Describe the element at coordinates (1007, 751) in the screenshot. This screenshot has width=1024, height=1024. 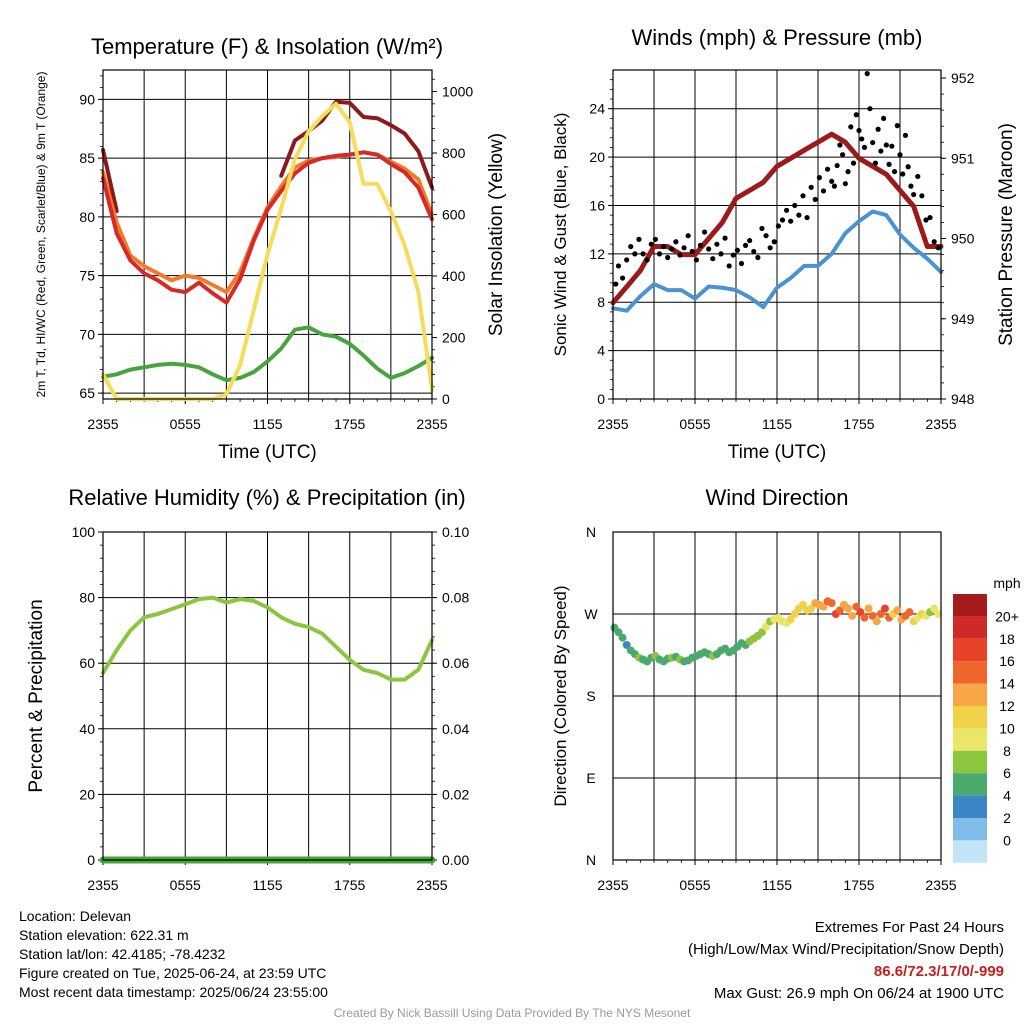
I see `legend-label: 8` at that location.